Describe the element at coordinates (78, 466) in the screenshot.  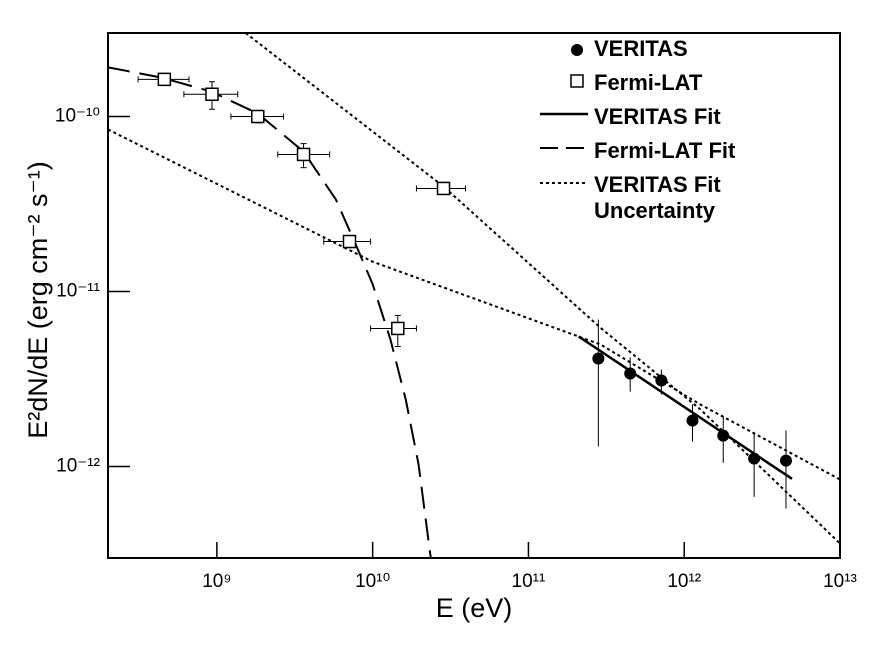
I see `y-tick-label: 10⁻¹²` at that location.